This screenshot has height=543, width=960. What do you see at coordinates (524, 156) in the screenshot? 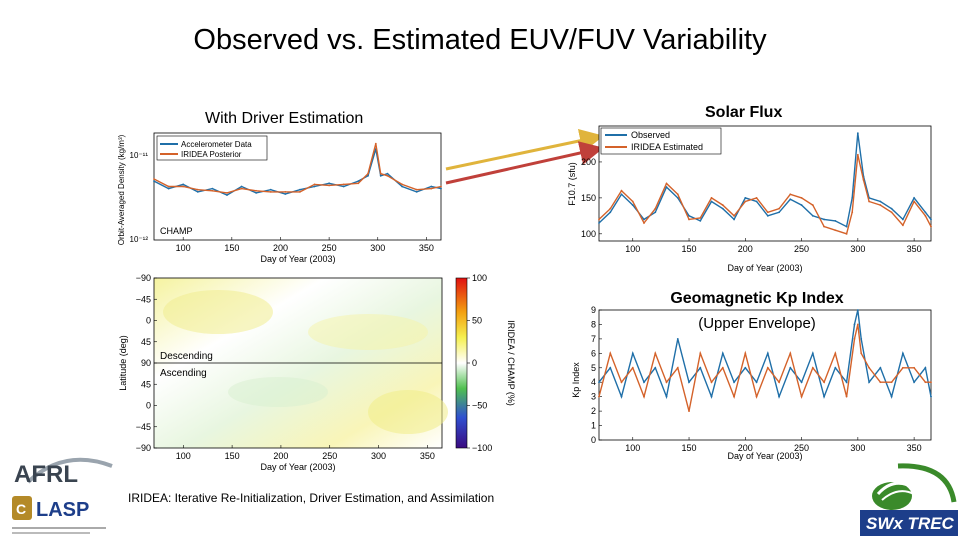
I see `connector-arrows` at bounding box center [524, 156].